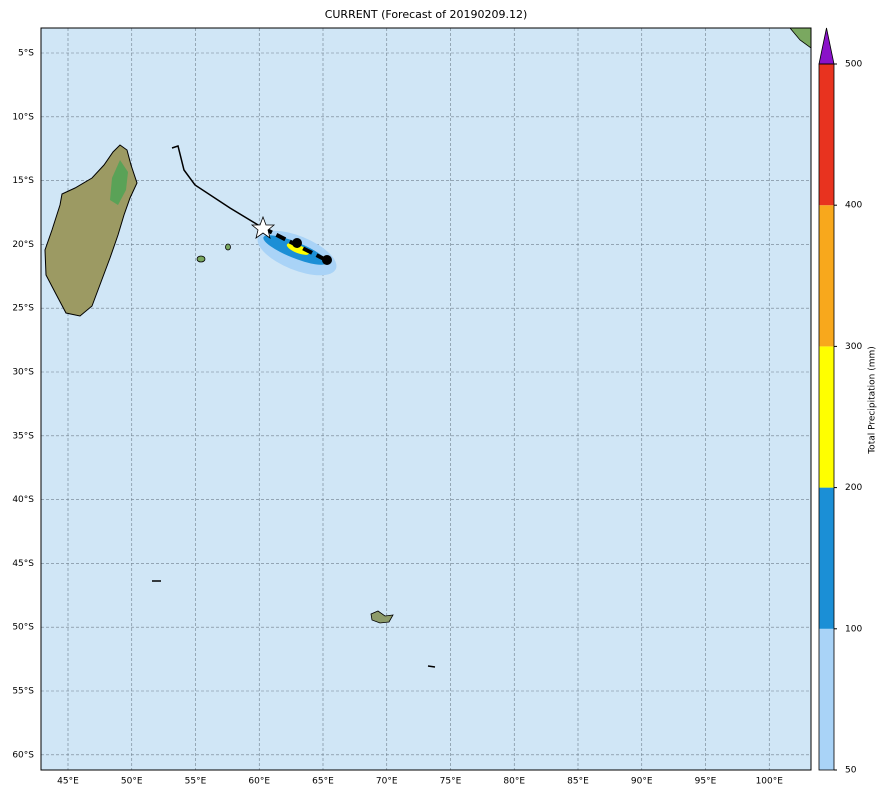 Image resolution: width=887 pixels, height=802 pixels. I want to click on lat-label: 60°S, so click(23, 755).